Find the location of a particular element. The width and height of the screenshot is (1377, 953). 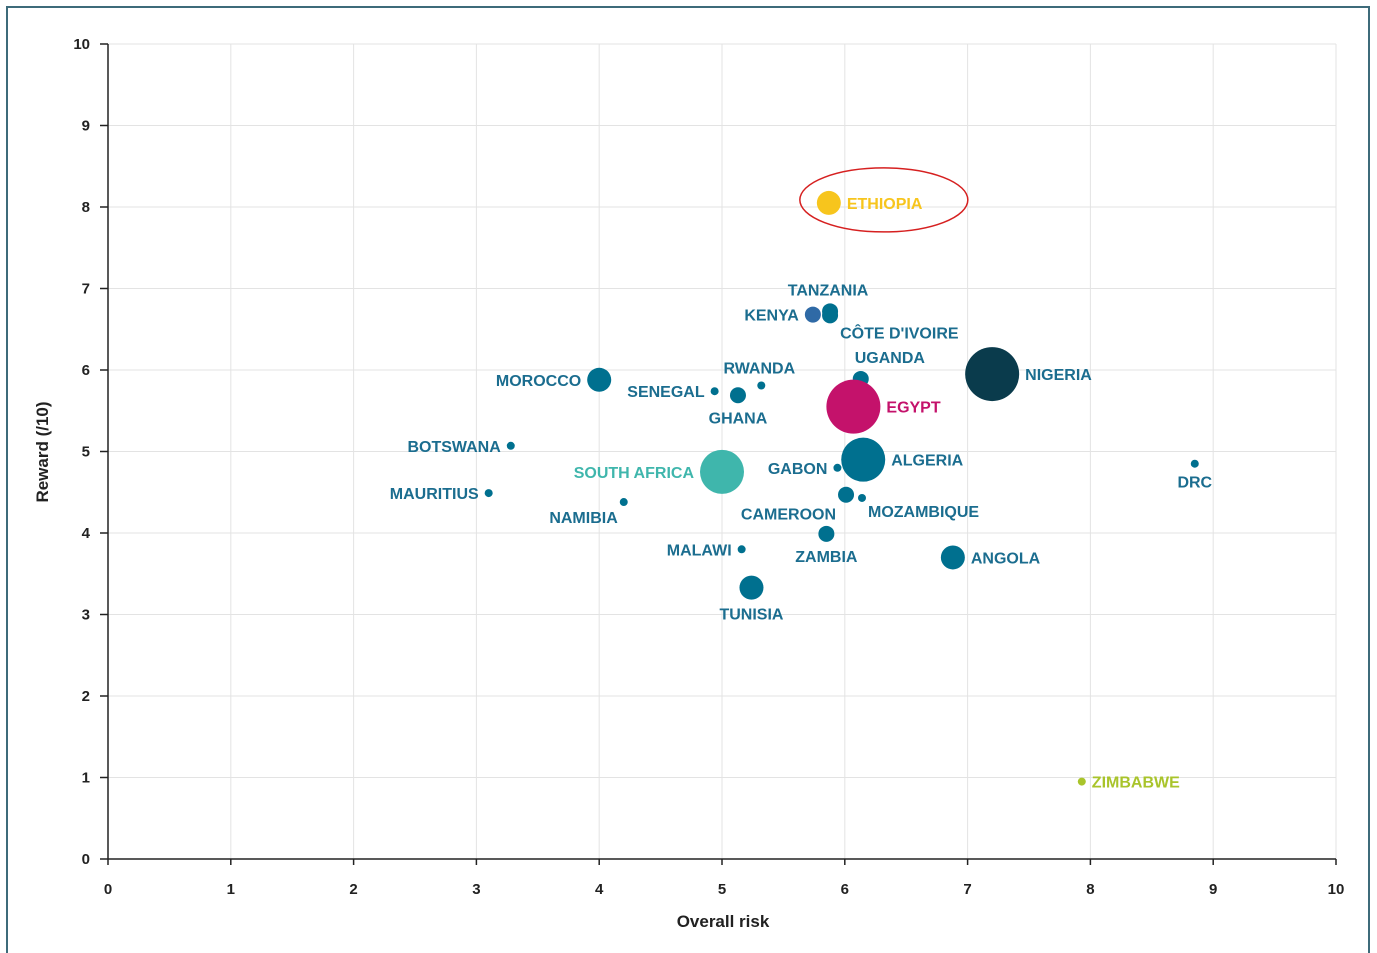

point-morocco is located at coordinates (599, 379).